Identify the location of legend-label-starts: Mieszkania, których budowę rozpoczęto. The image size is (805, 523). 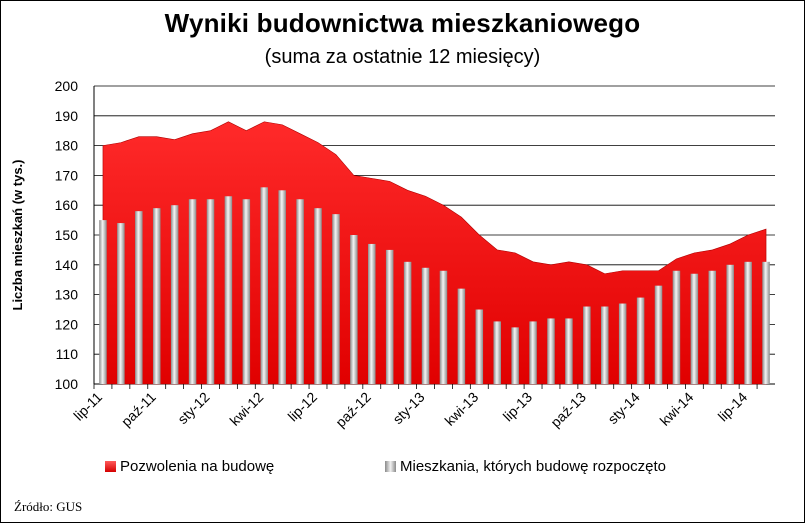
(533, 466).